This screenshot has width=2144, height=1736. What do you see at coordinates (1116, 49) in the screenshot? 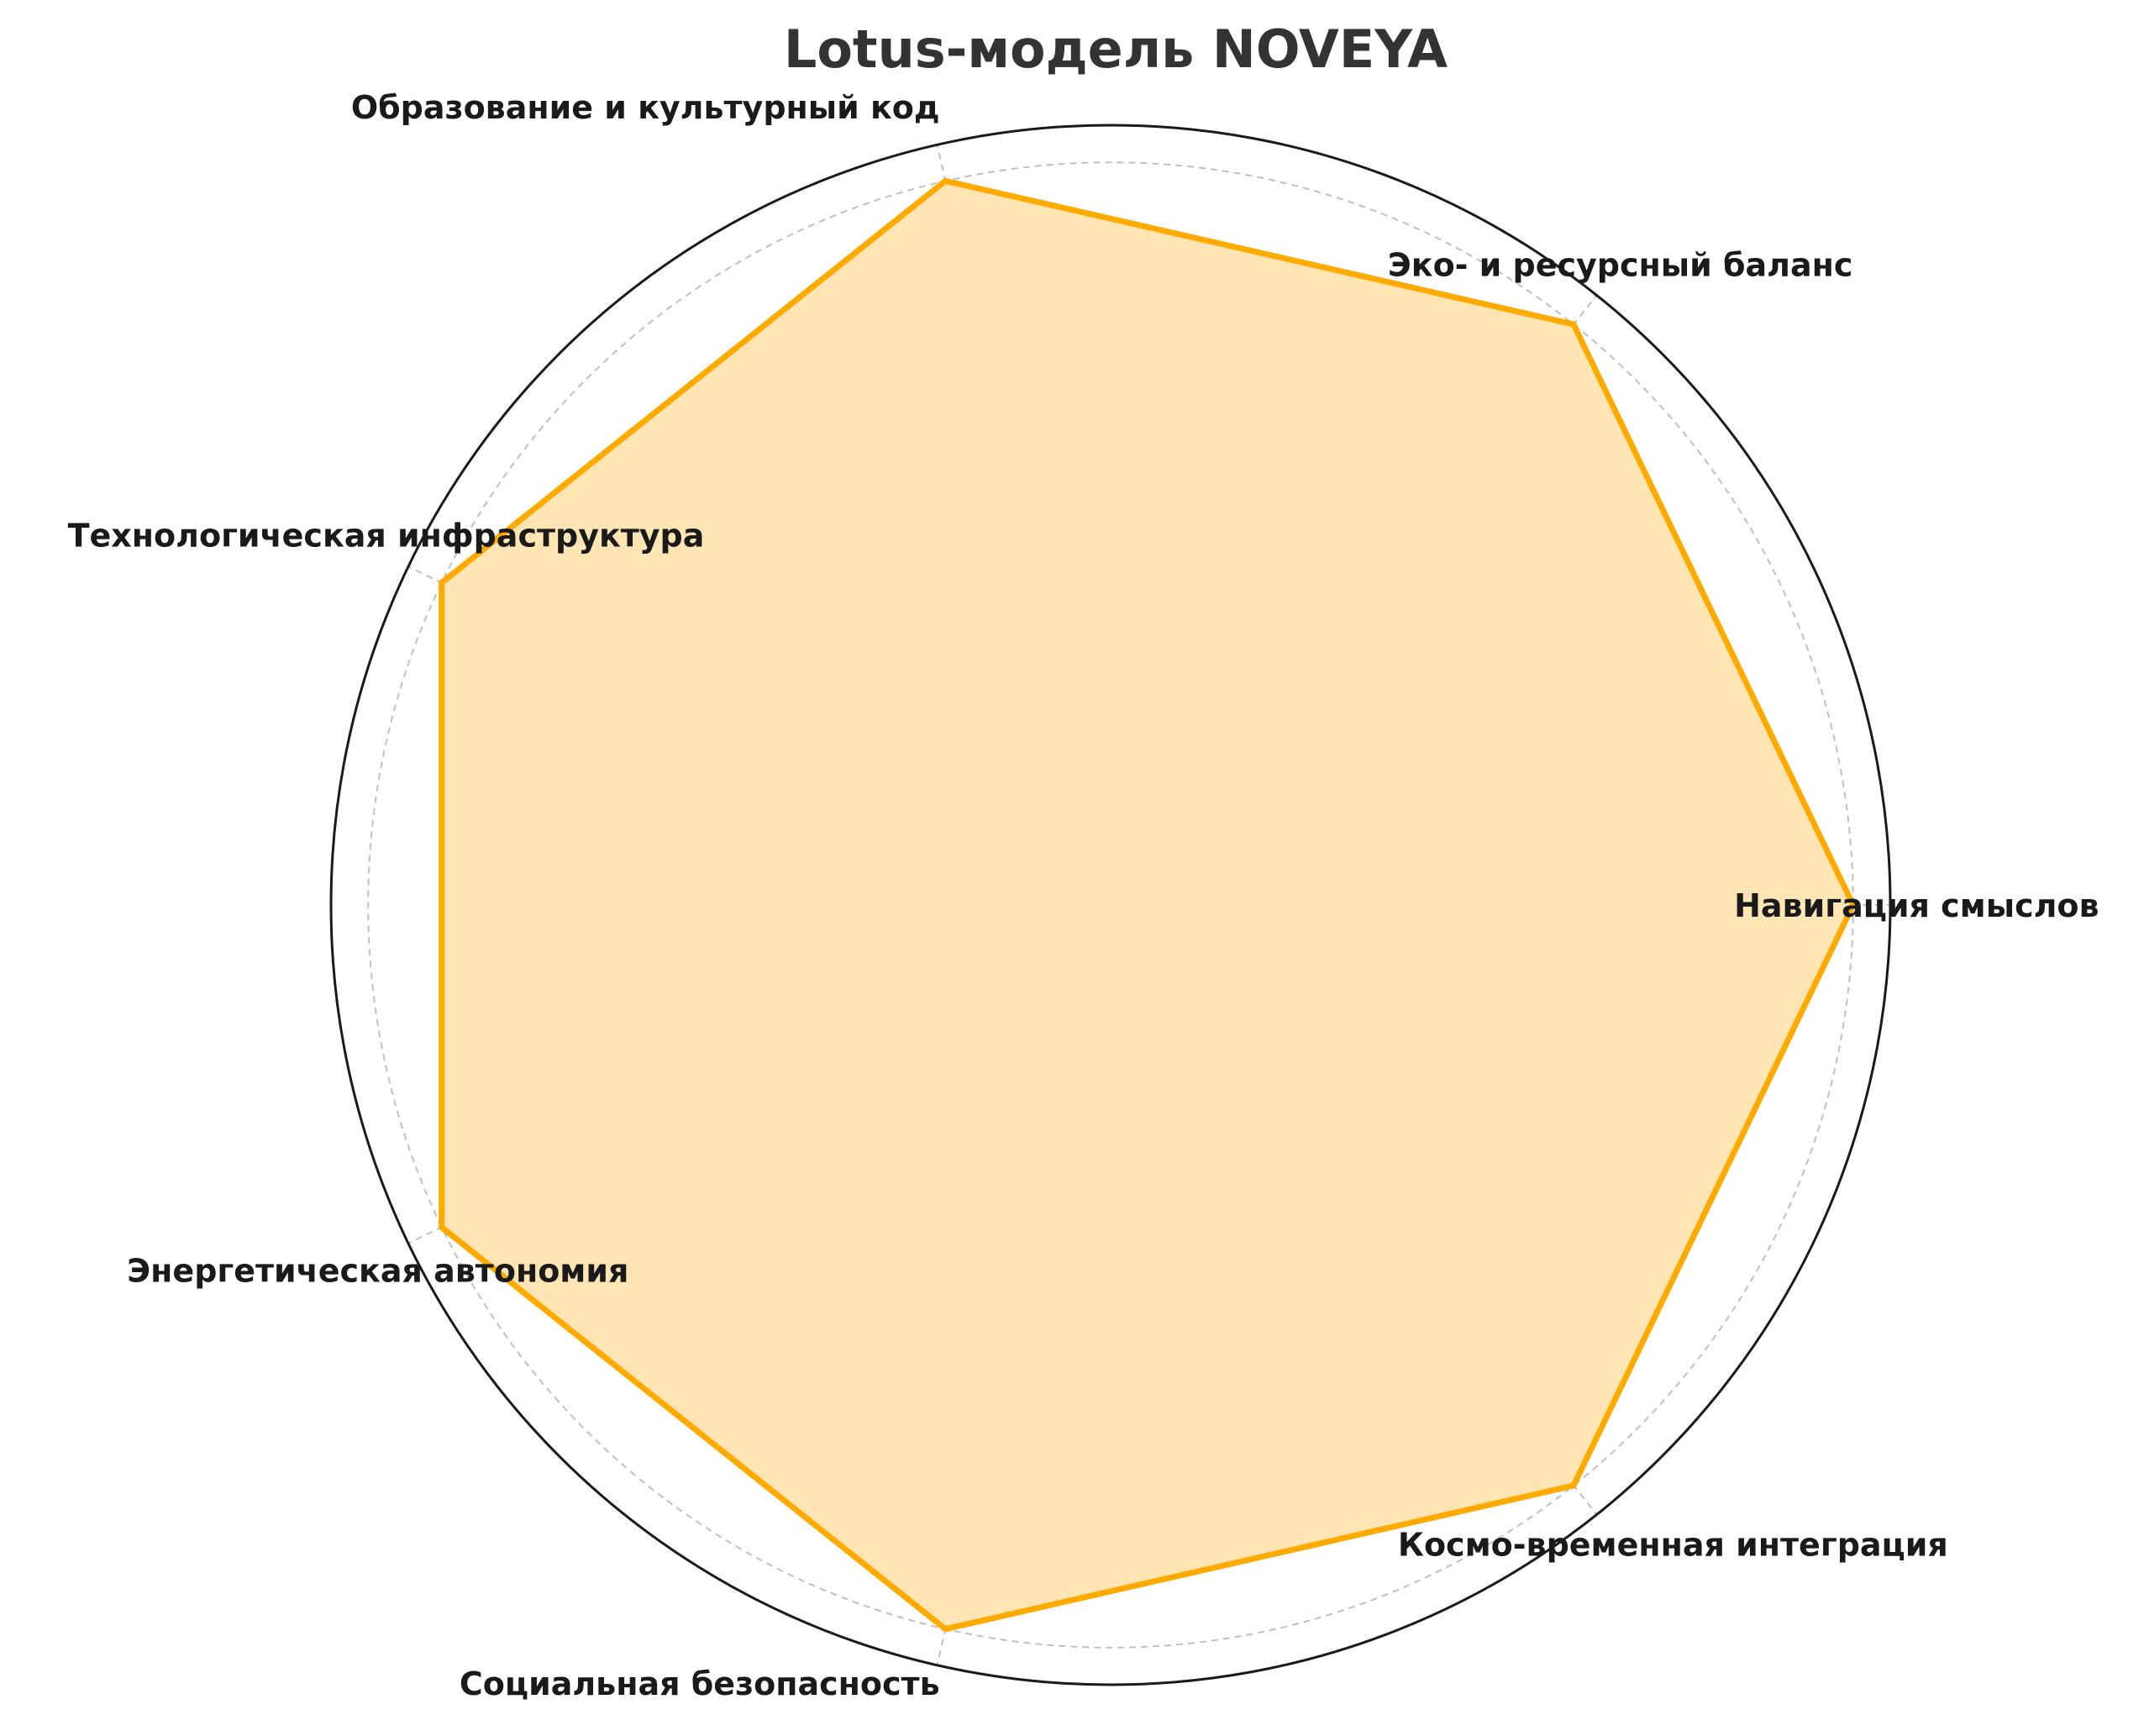
I see `chart-title: Lotus-модель NOVEYA` at bounding box center [1116, 49].